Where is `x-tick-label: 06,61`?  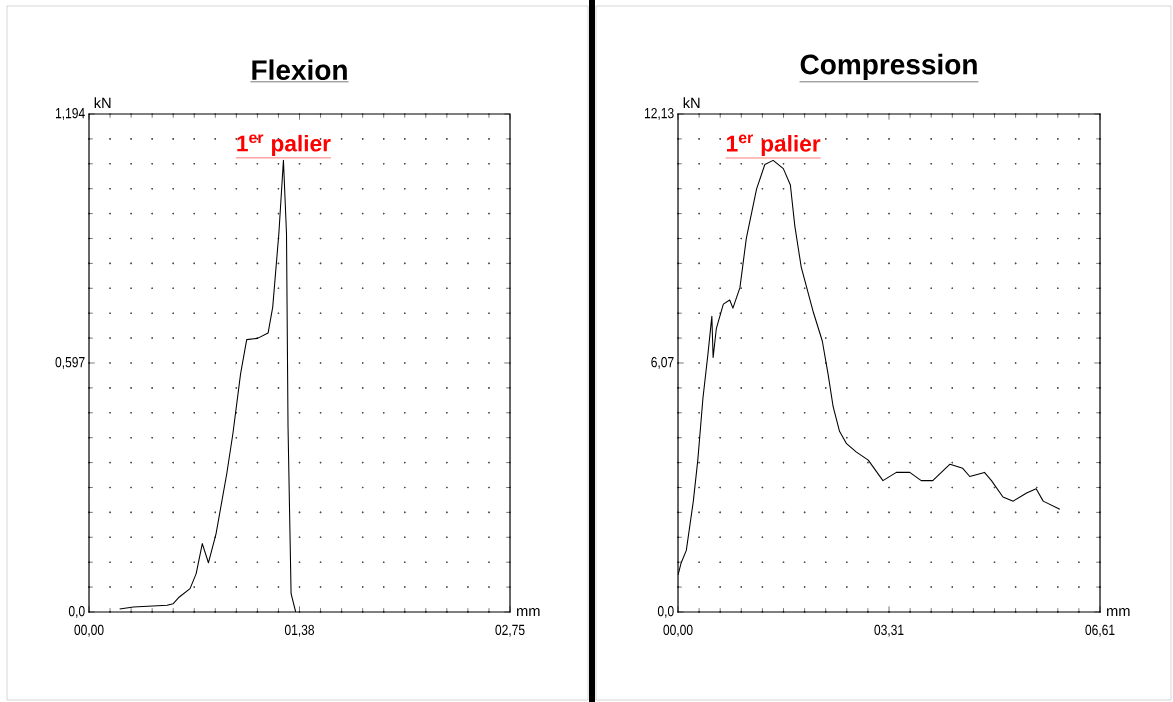
x-tick-label: 06,61 is located at coordinates (1100, 630).